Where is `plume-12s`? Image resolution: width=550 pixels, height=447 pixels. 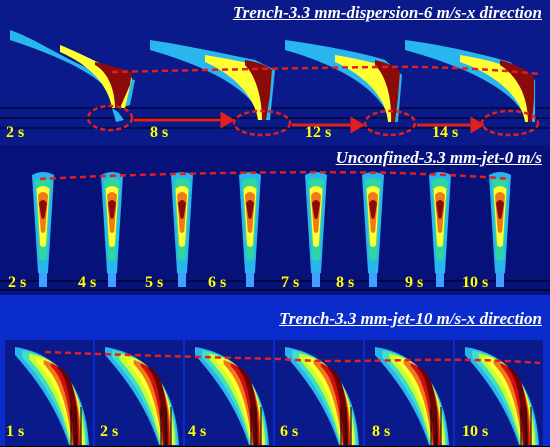
plume-12s is located at coordinates (343, 81).